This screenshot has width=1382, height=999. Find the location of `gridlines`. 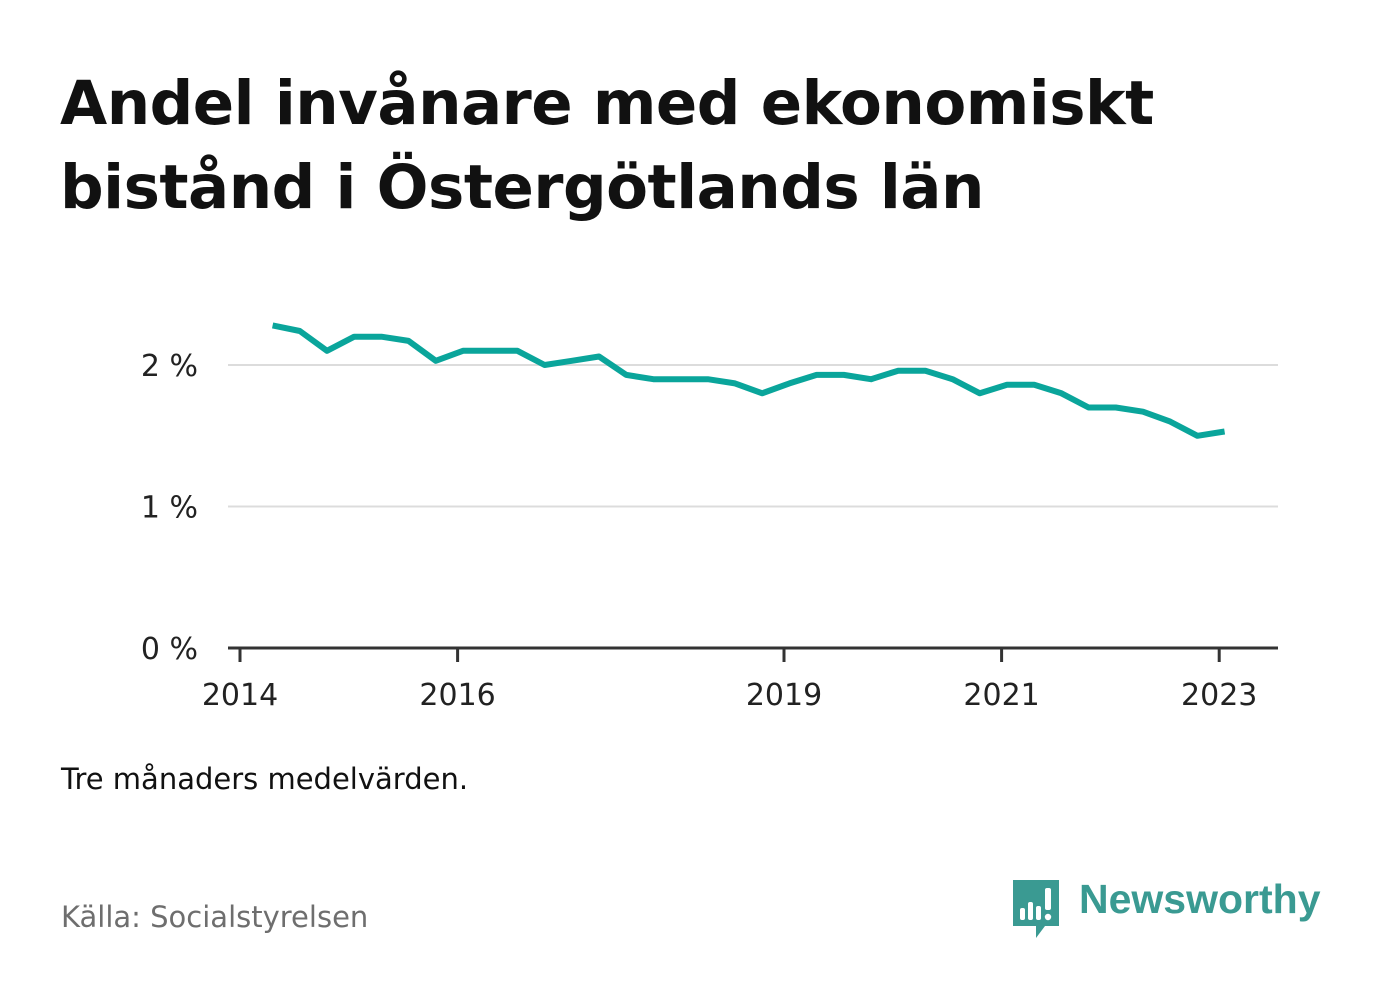

gridlines is located at coordinates (753, 436).